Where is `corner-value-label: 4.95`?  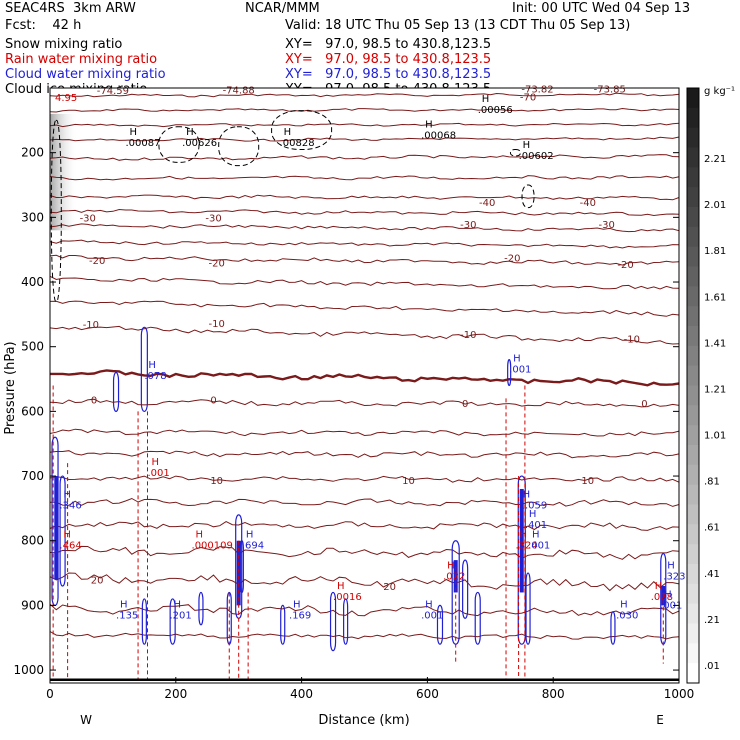
corner-value-label: 4.95 is located at coordinates (66, 98).